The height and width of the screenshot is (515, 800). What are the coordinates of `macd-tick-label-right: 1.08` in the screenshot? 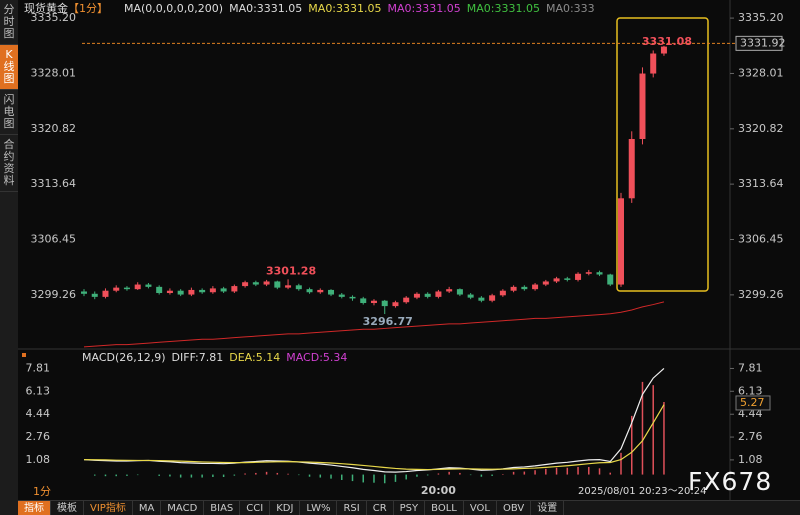 It's located at (750, 459).